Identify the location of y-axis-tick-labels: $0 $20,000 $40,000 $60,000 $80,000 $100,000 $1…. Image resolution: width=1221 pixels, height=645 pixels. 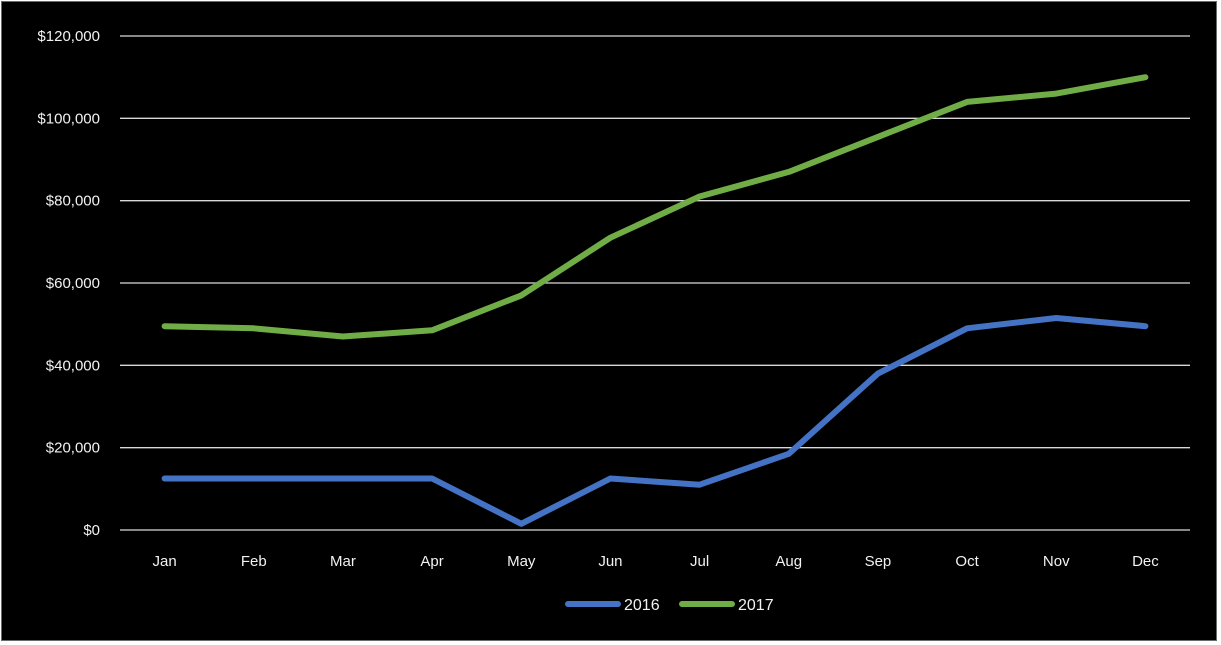
(68, 283).